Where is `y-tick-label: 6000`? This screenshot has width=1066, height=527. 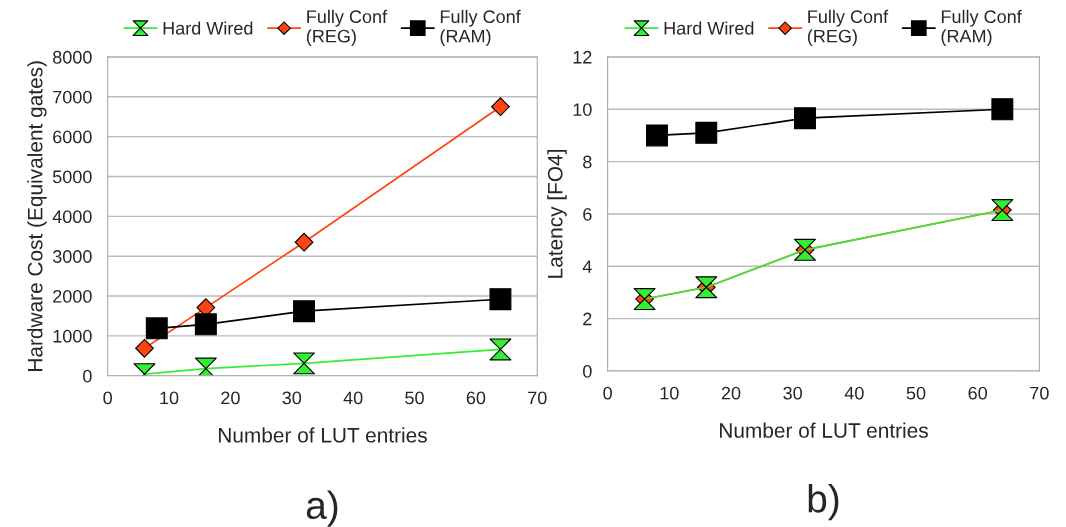
y-tick-label: 6000 is located at coordinates (72, 137).